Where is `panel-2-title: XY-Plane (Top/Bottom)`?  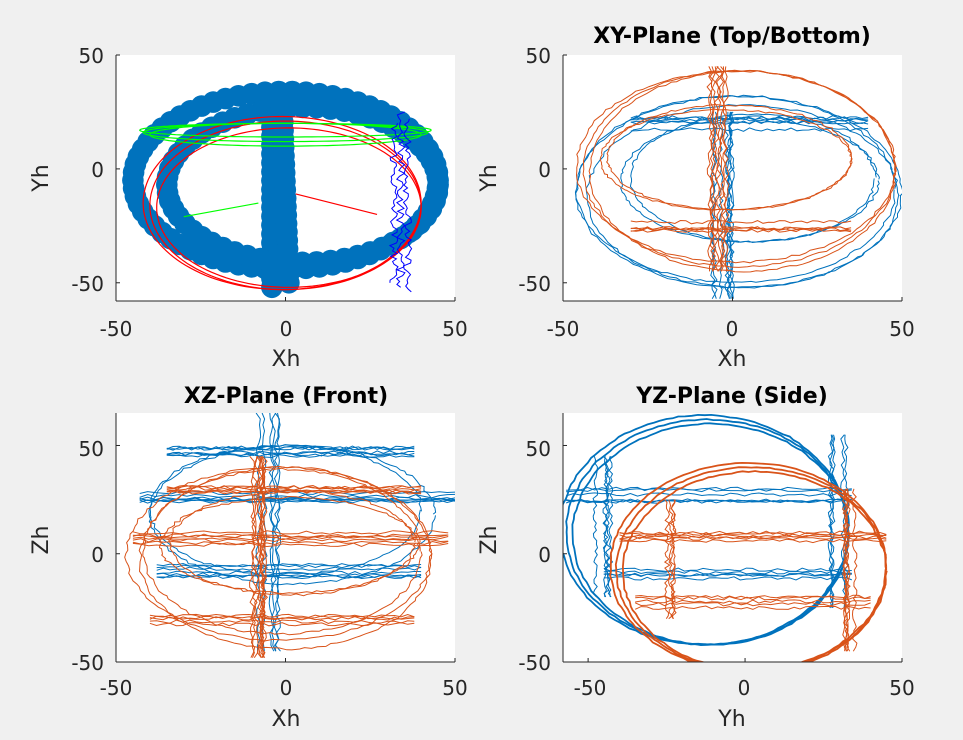
panel-2-title: XY-Plane (Top/Bottom) is located at coordinates (732, 36).